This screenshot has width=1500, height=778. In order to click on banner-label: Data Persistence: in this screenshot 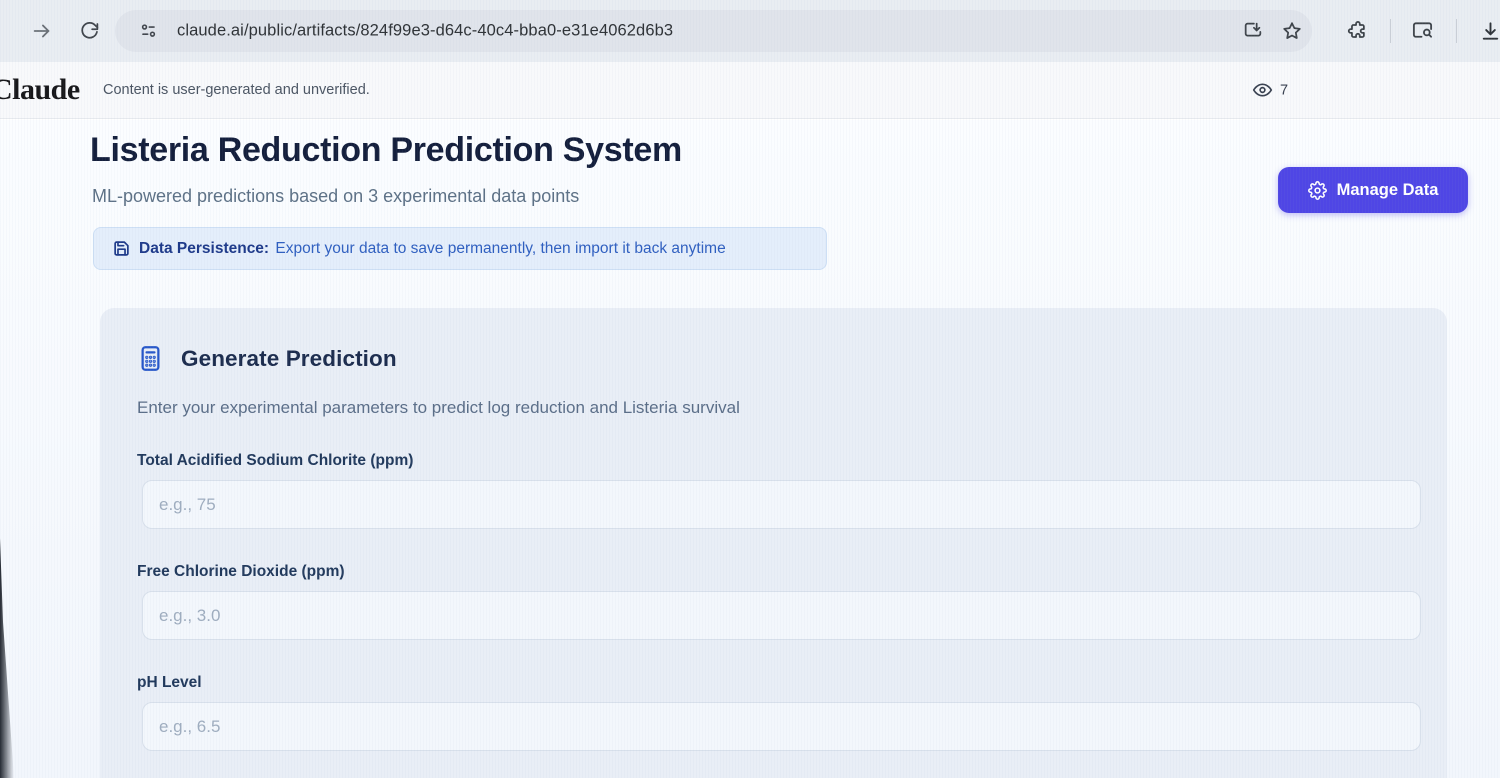, I will do `click(204, 248)`.